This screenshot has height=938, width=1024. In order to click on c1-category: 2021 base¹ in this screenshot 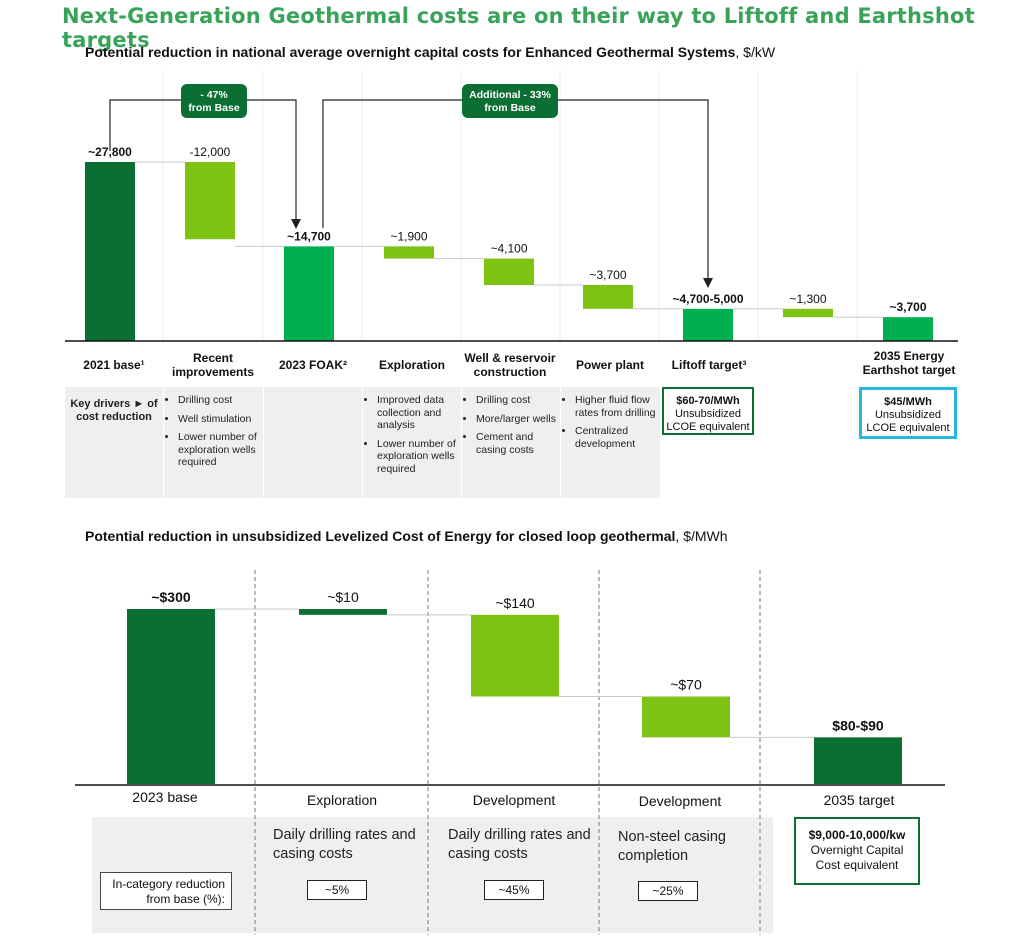, I will do `click(114, 365)`.